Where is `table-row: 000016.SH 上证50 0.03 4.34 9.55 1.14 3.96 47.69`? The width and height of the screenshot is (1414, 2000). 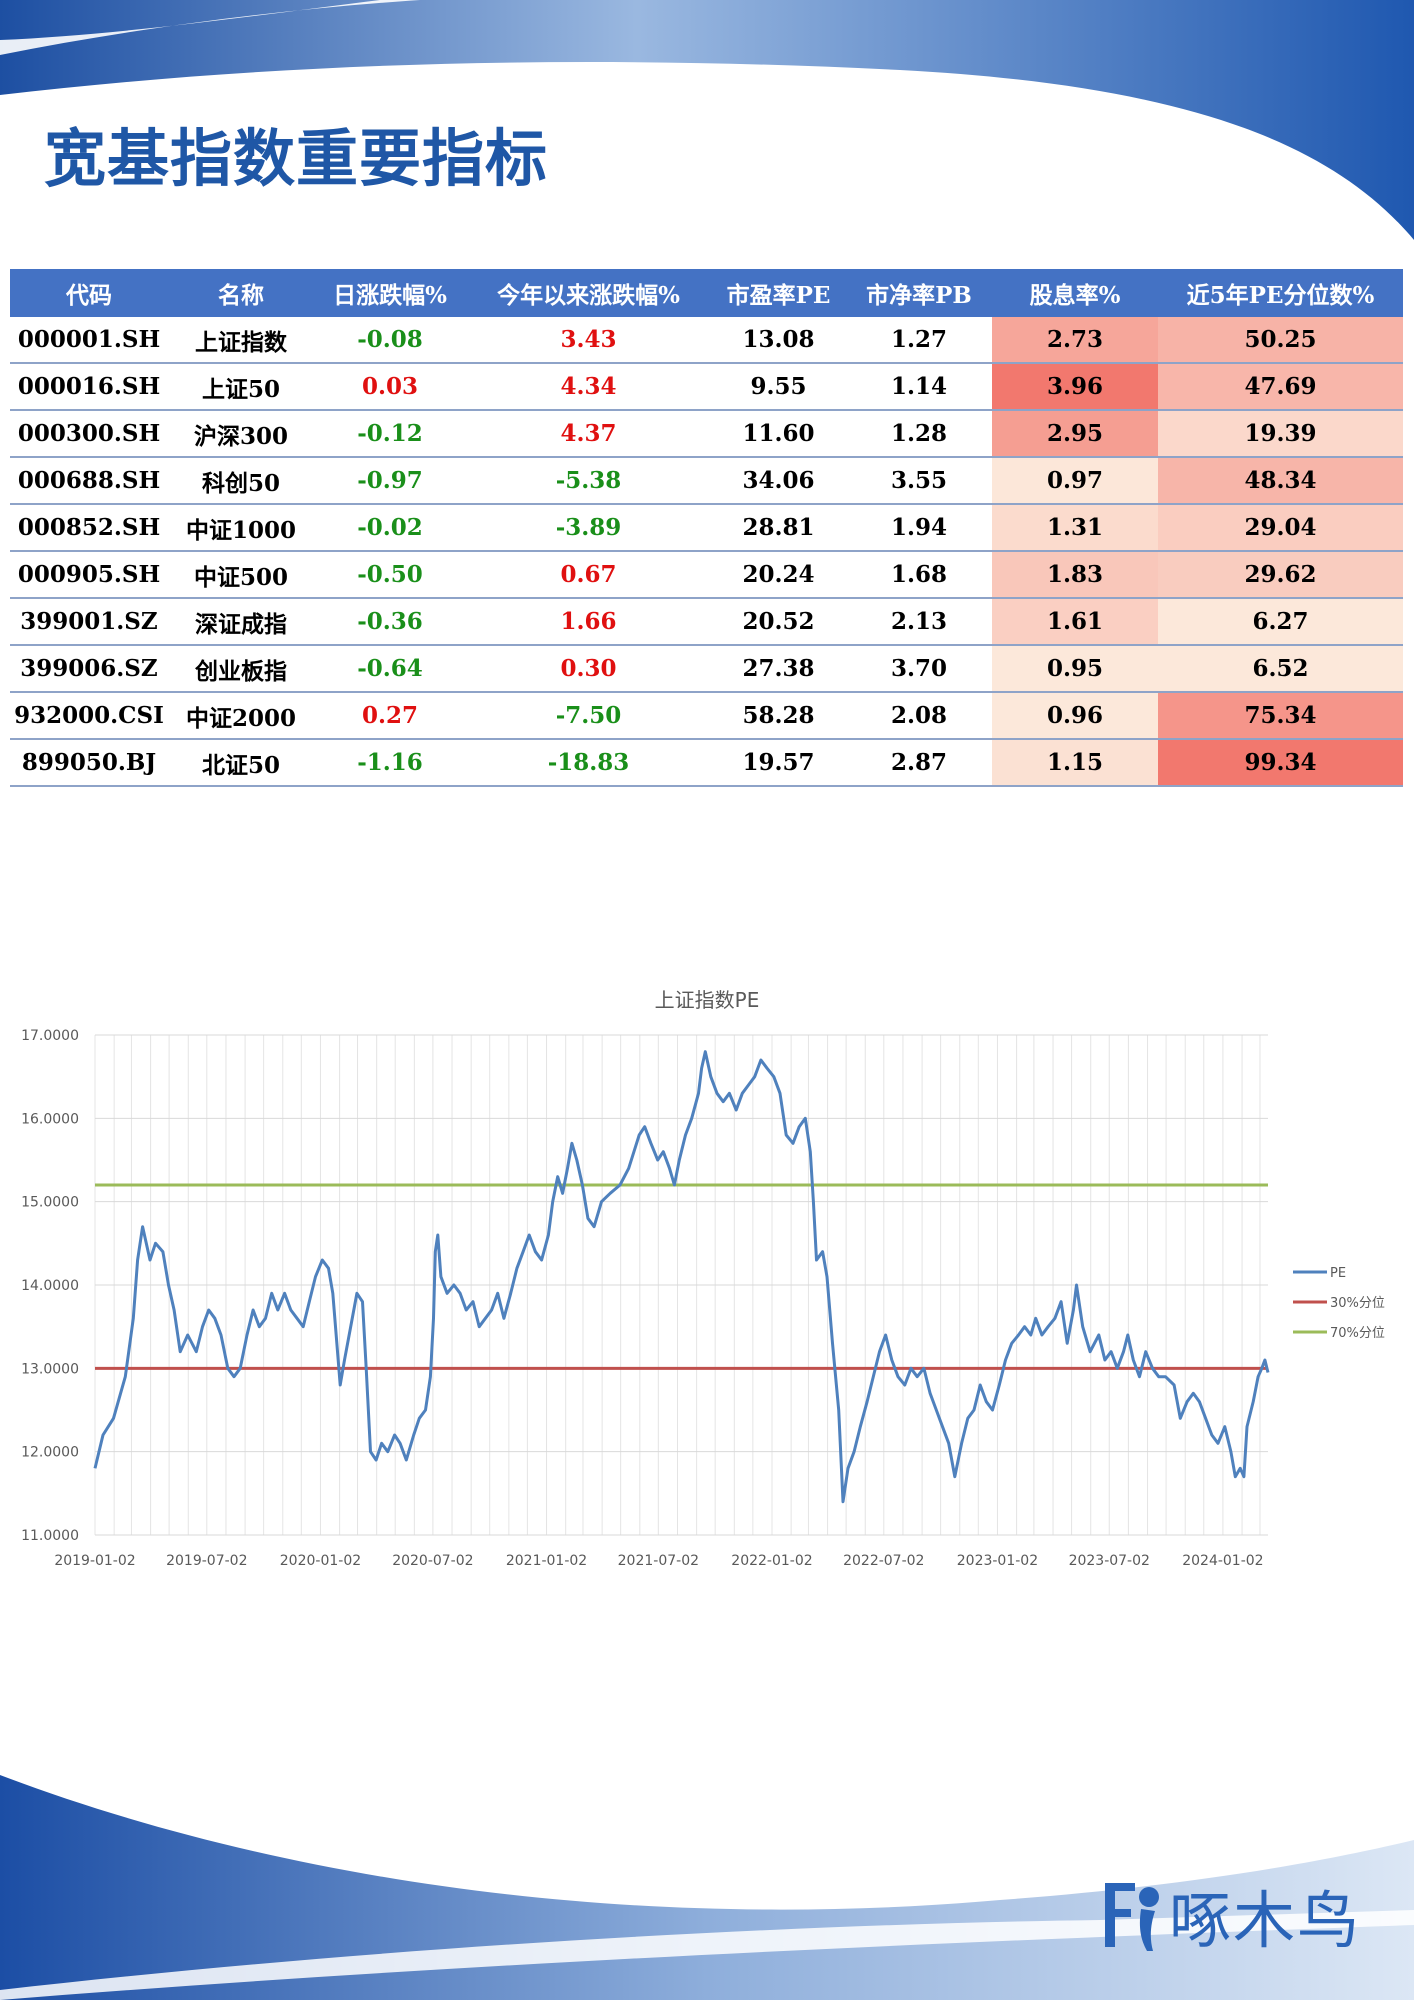
table-row: 000016.SH 上证50 0.03 4.34 9.55 1.14 3.96 47.69 is located at coordinates (706, 387).